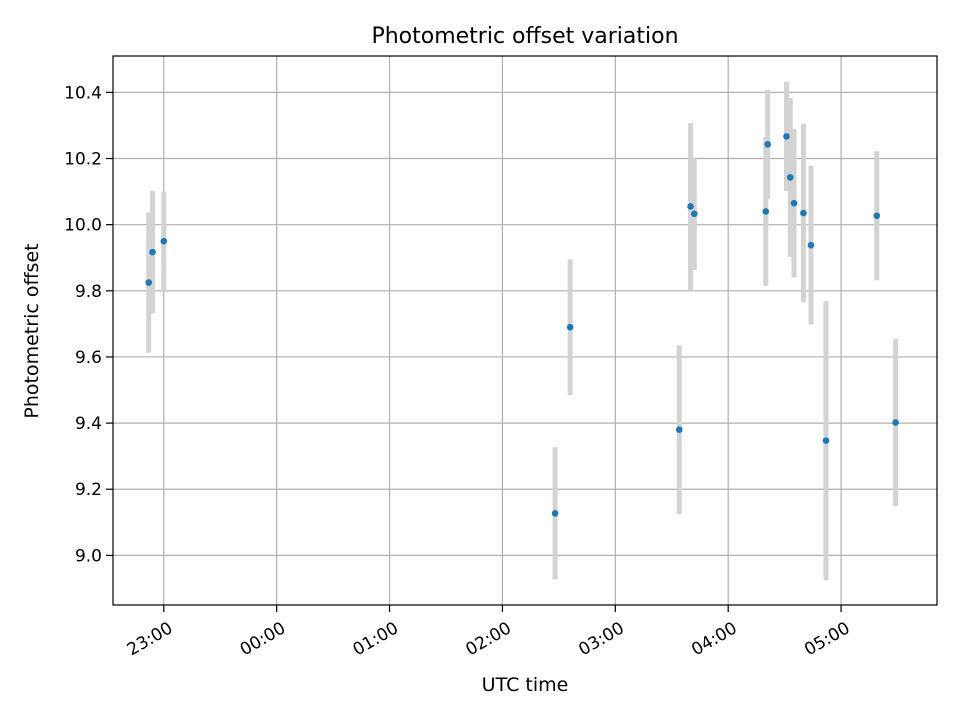 The width and height of the screenshot is (960, 720). I want to click on x-axis-label: UTC time, so click(525, 685).